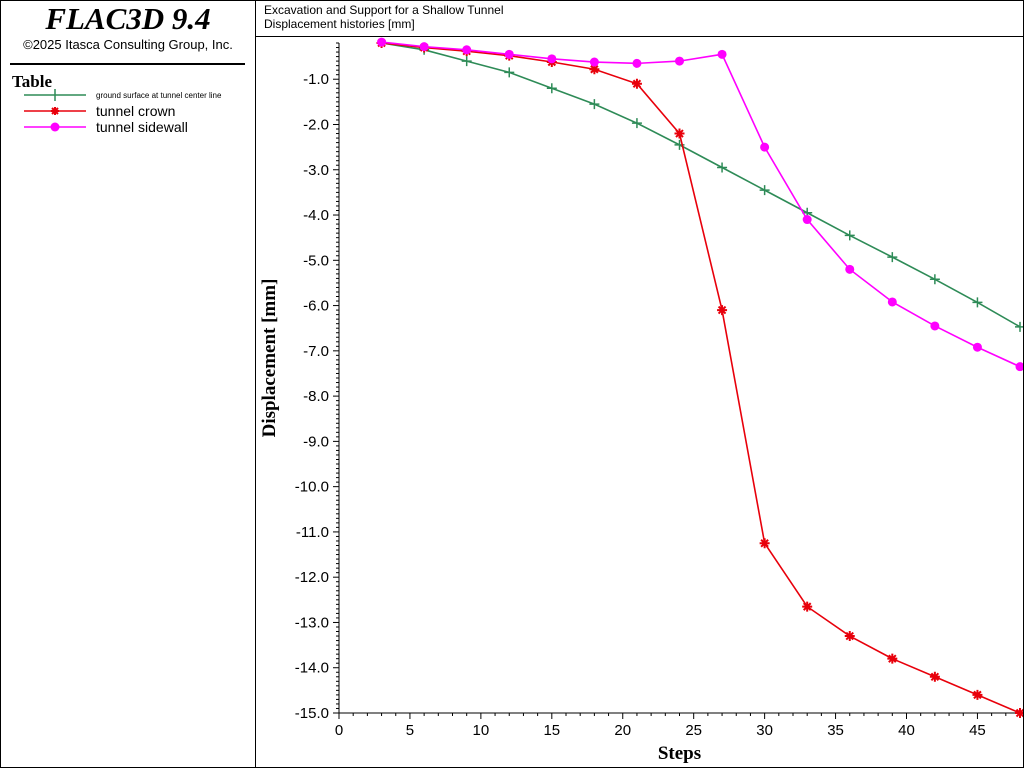 This screenshot has width=1024, height=768. What do you see at coordinates (55, 127) in the screenshot?
I see `circle-icon` at bounding box center [55, 127].